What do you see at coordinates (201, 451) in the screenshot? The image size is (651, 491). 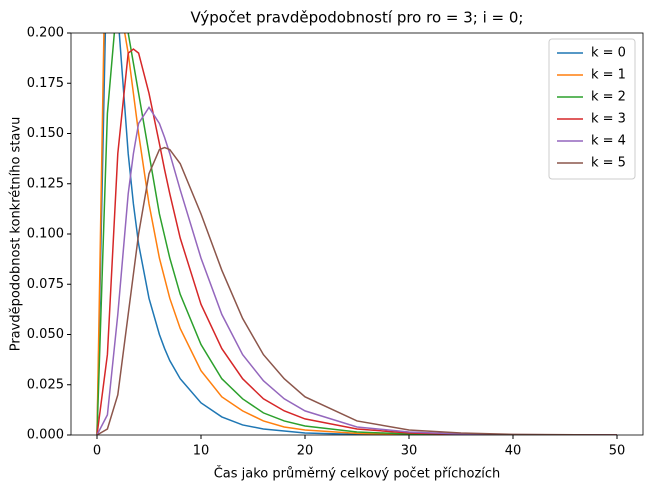 I see `x-tick-label: 10` at bounding box center [201, 451].